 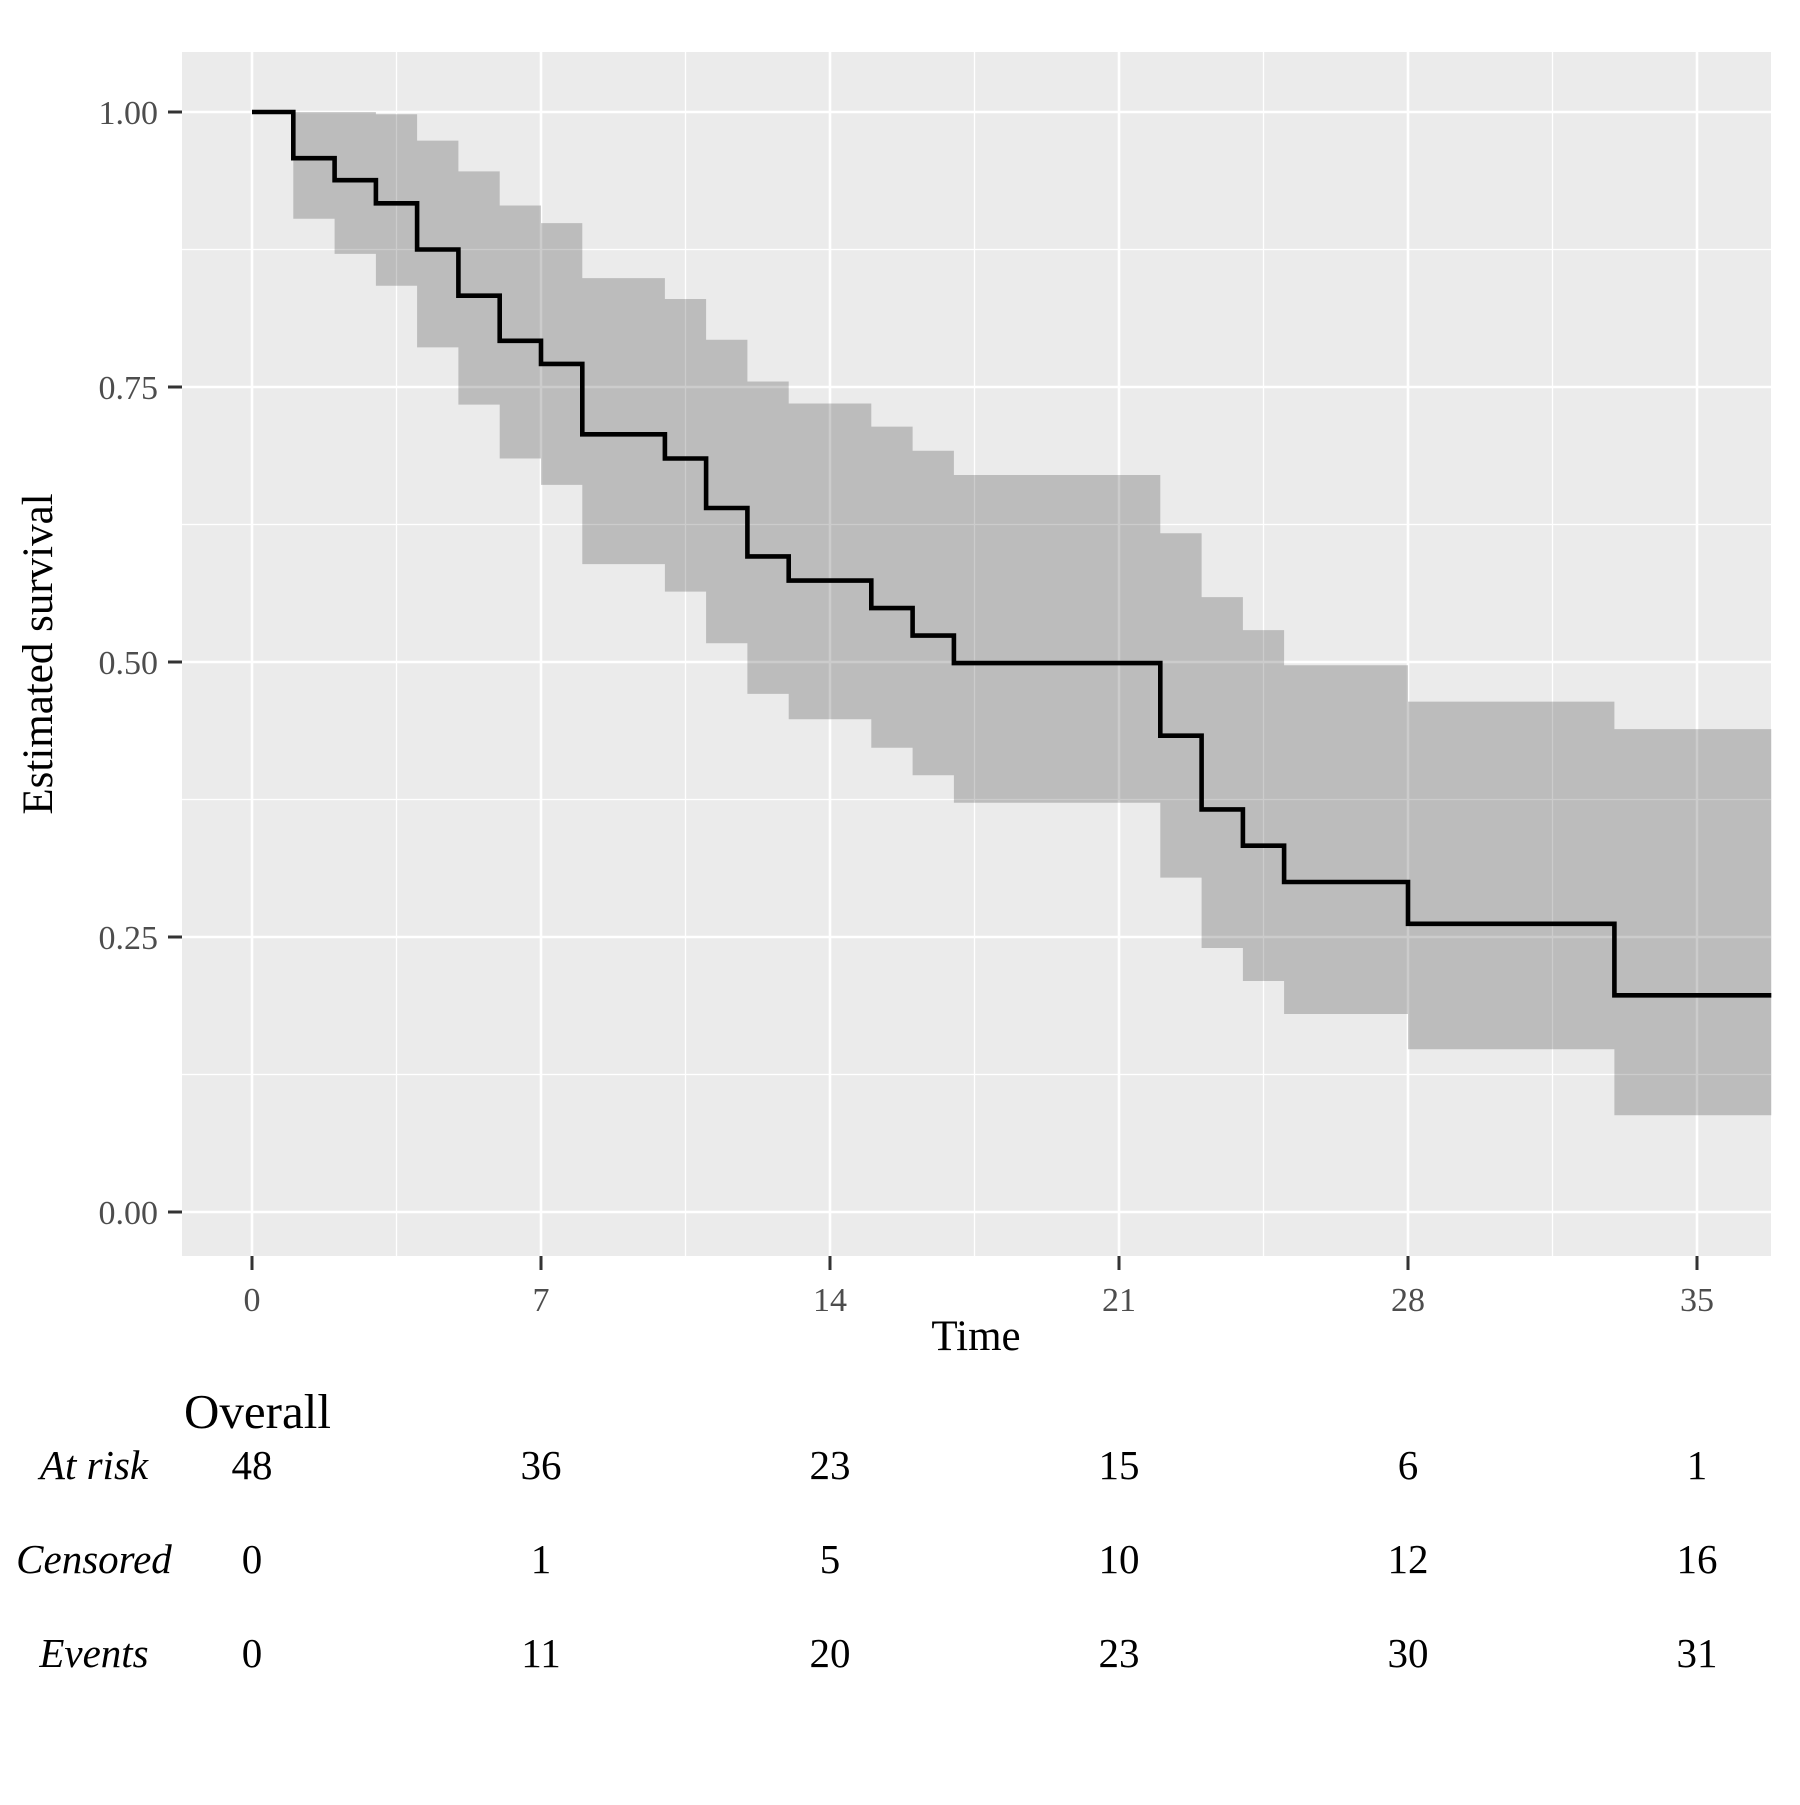 What do you see at coordinates (830, 1653) in the screenshot?
I see `risk-table-value: 20` at bounding box center [830, 1653].